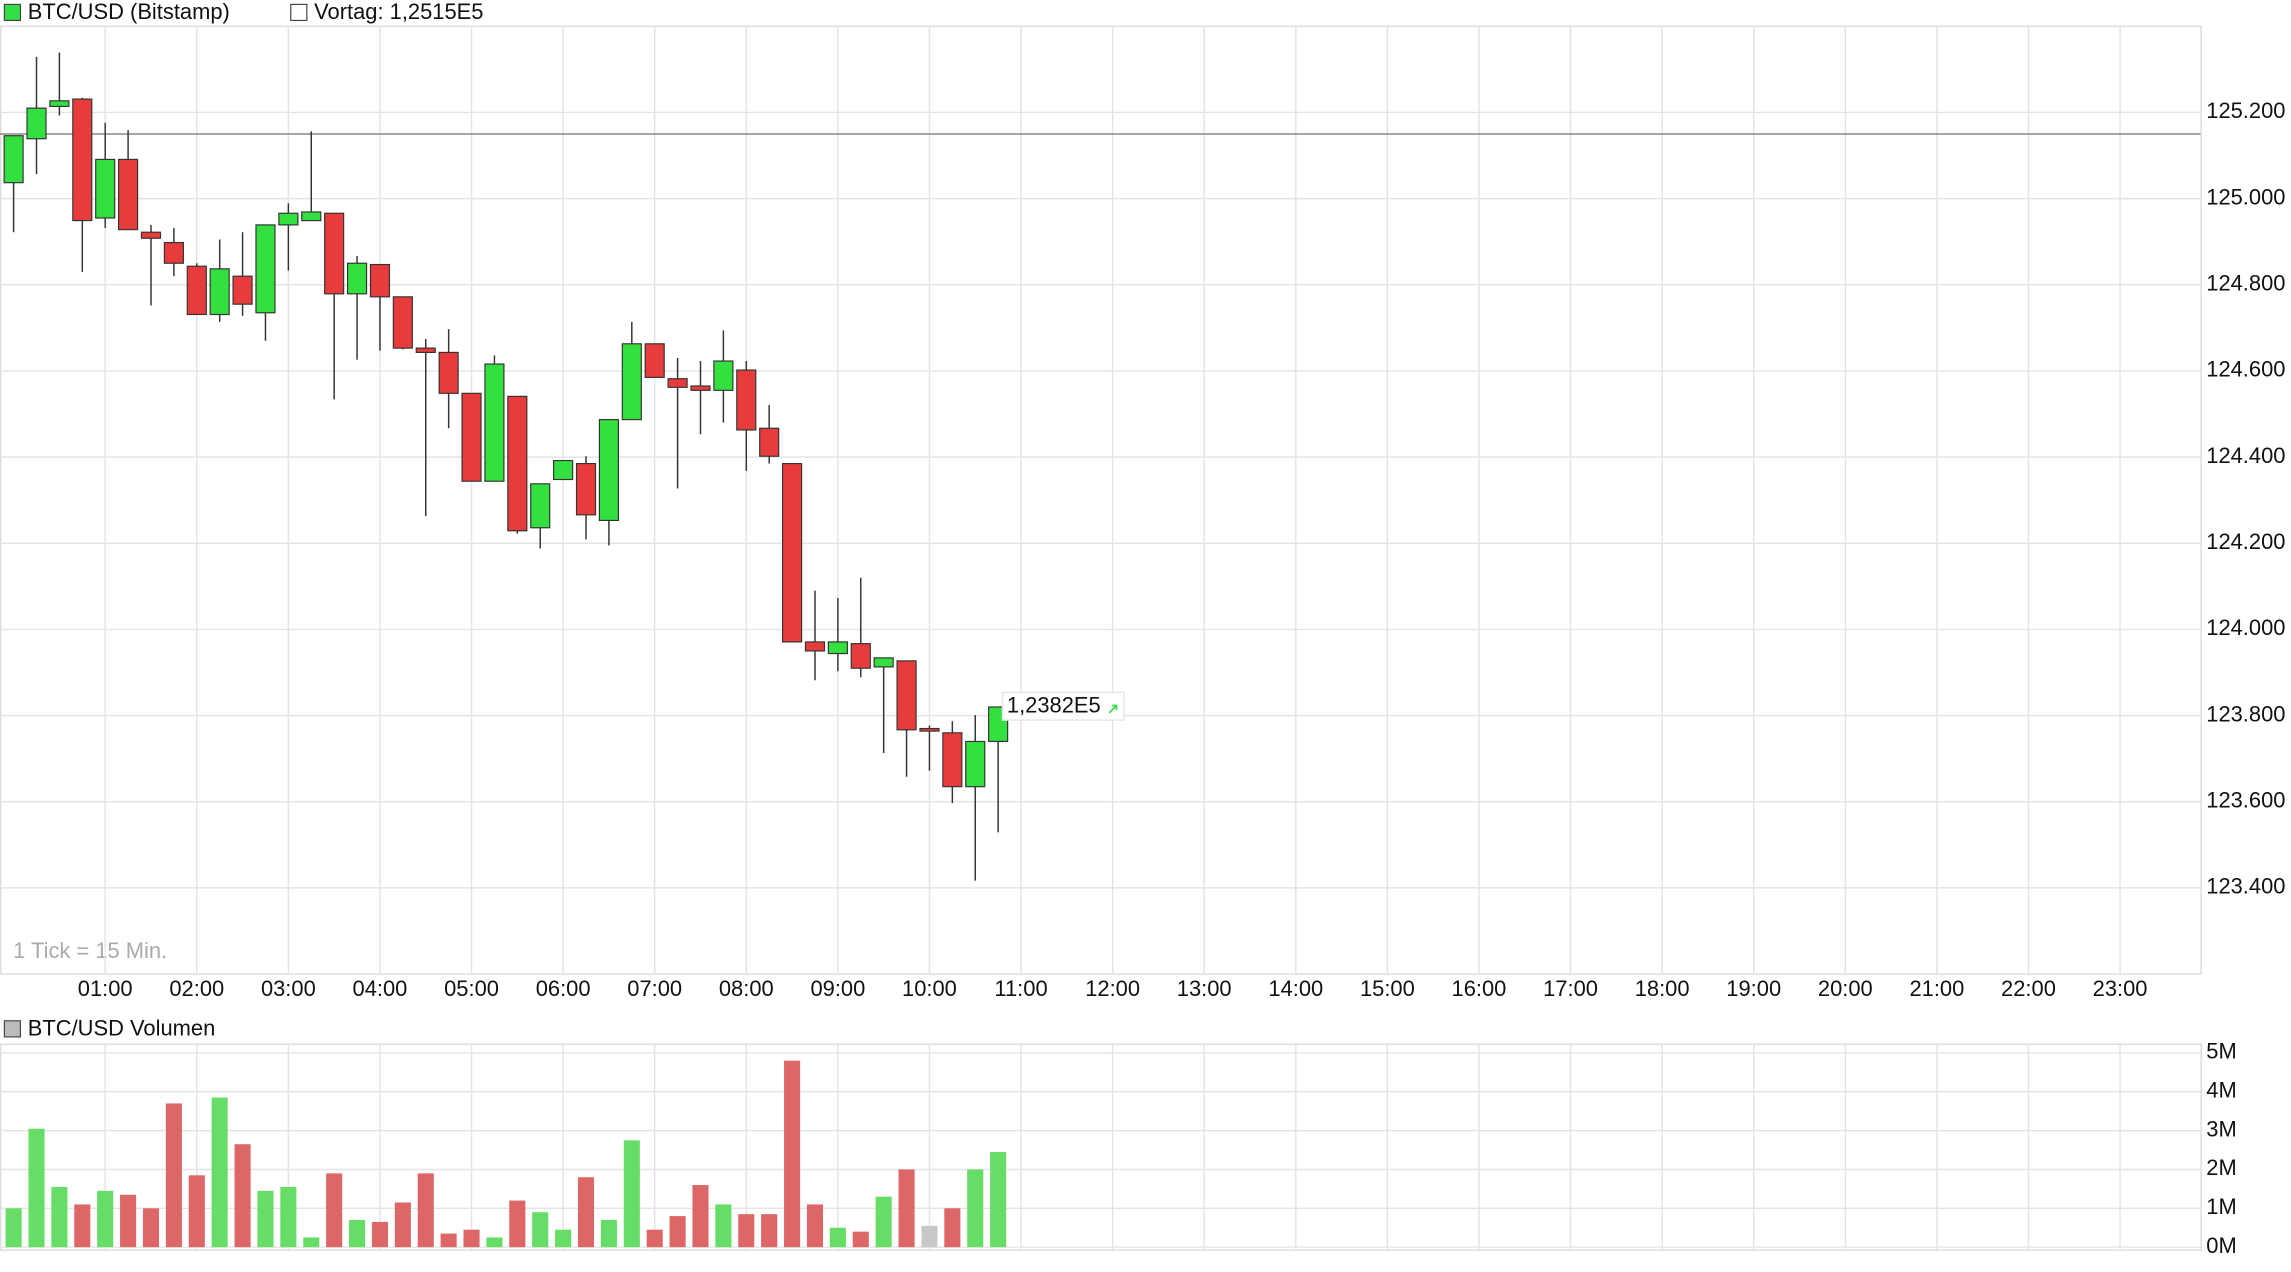 The width and height of the screenshot is (2291, 1272). What do you see at coordinates (288, 988) in the screenshot?
I see `x-tick-label: 03:00` at bounding box center [288, 988].